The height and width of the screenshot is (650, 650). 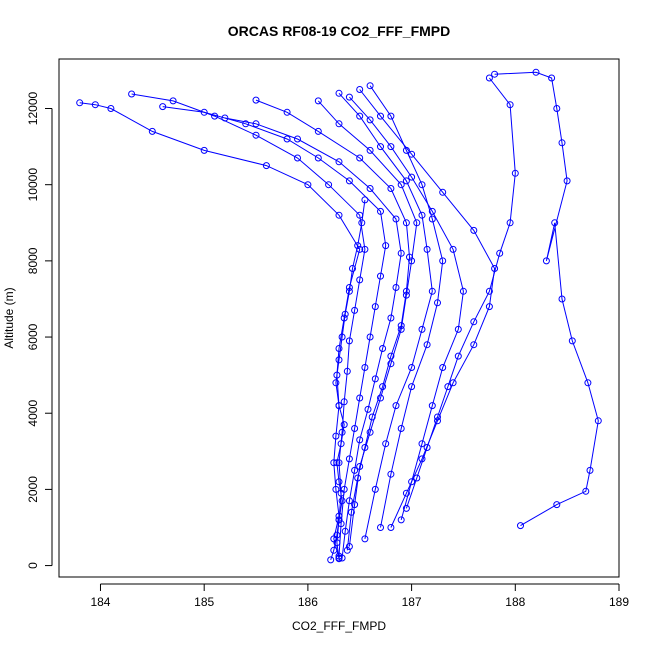 What do you see at coordinates (339, 31) in the screenshot?
I see `chart-title: ORCAS RF08-19 CO2_FFF_FMPD` at bounding box center [339, 31].